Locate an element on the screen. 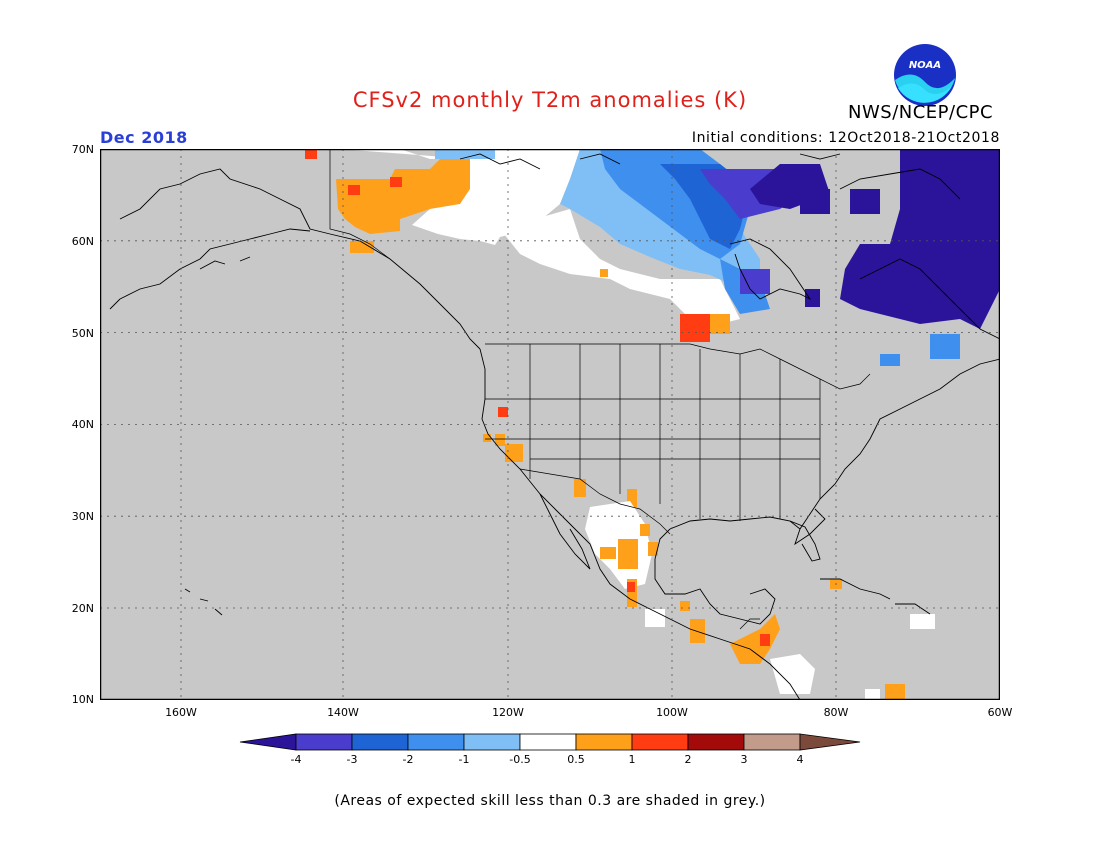  map-title: CFSv2 monthly T2m anomalies (K) is located at coordinates (550, 100).